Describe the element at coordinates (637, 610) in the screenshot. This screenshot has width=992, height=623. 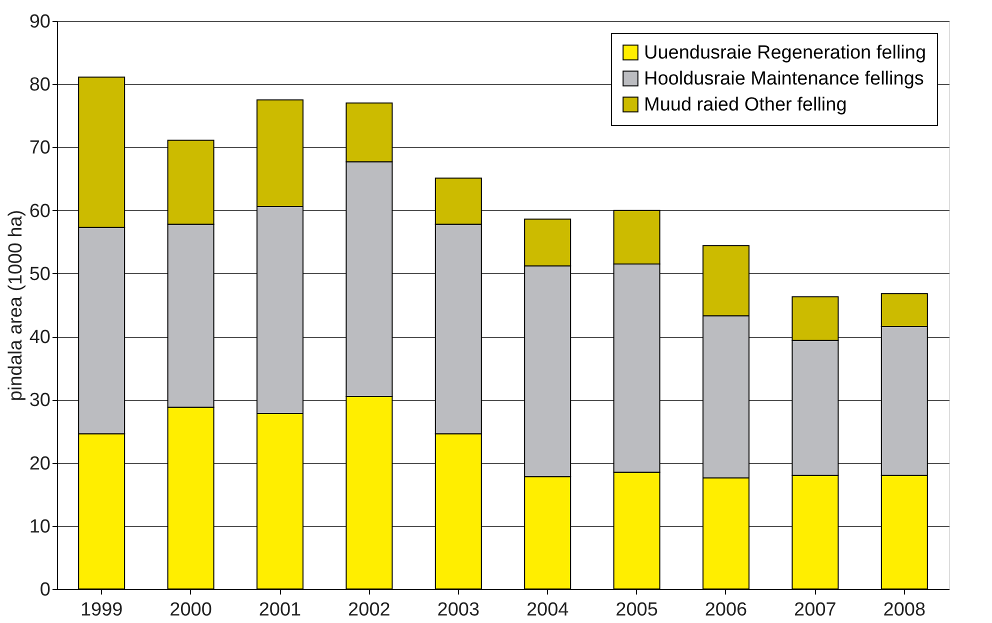
I see `x-tick-label: 2005` at that location.